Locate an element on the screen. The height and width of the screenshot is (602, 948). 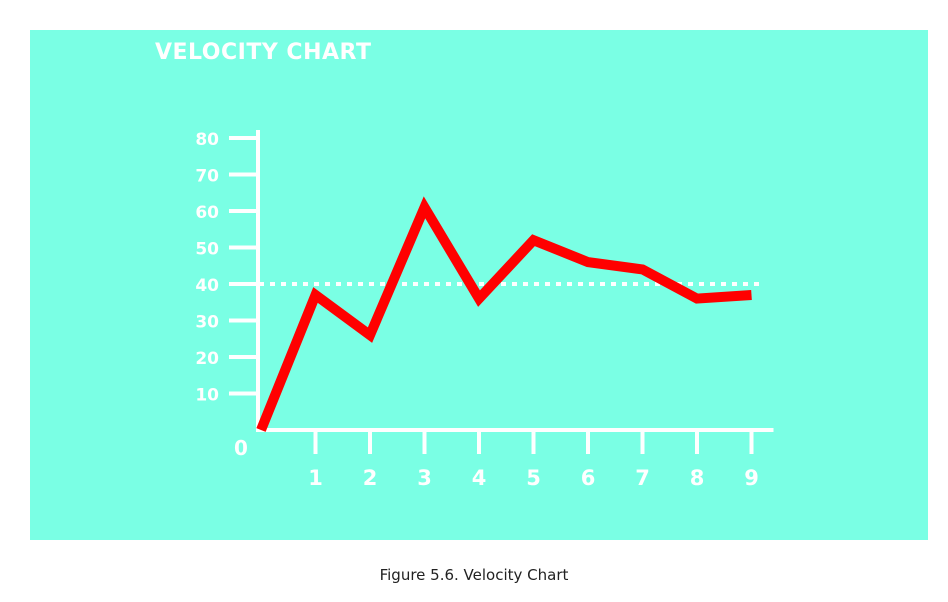
x-tick-label-4: 4 is located at coordinates (479, 478).